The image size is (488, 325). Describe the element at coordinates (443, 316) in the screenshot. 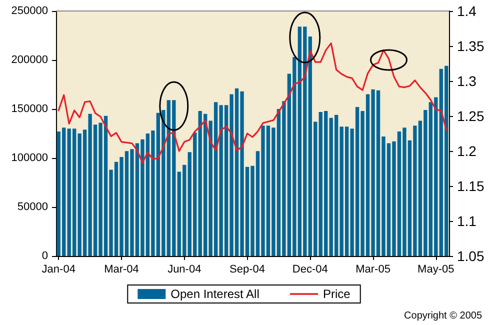

I see `text: Copyright © 2005` at that location.